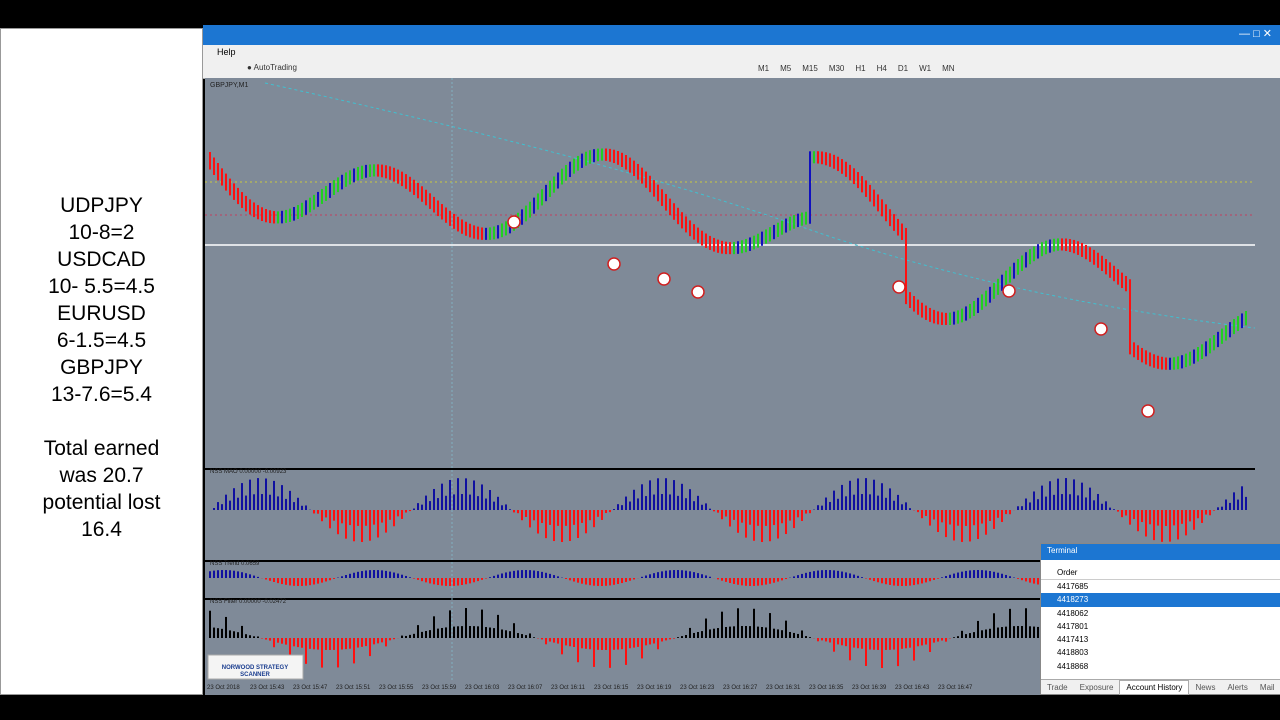 The image size is (1280, 720). Describe the element at coordinates (101, 340) in the screenshot. I see `note-line: 6-1.5=4.5` at that location.